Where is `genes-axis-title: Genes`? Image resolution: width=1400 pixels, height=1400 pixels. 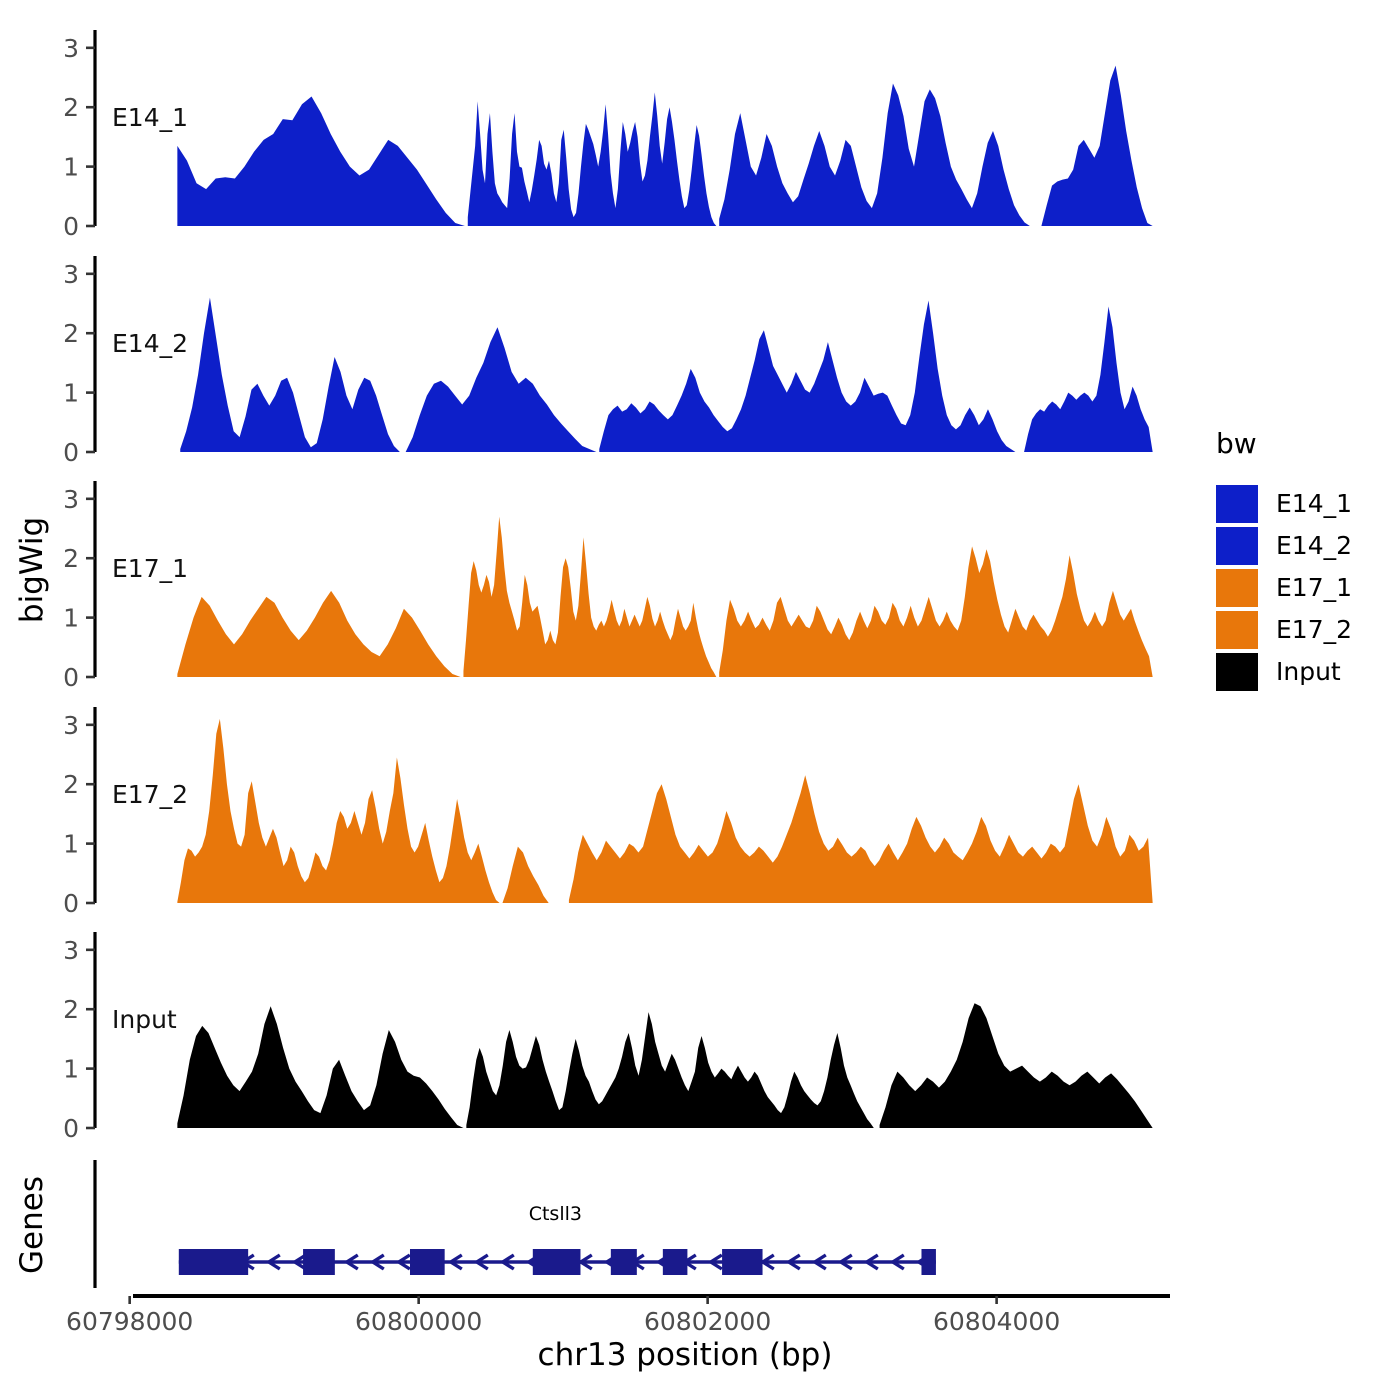 genes-axis-title: Genes is located at coordinates (32, 1225).